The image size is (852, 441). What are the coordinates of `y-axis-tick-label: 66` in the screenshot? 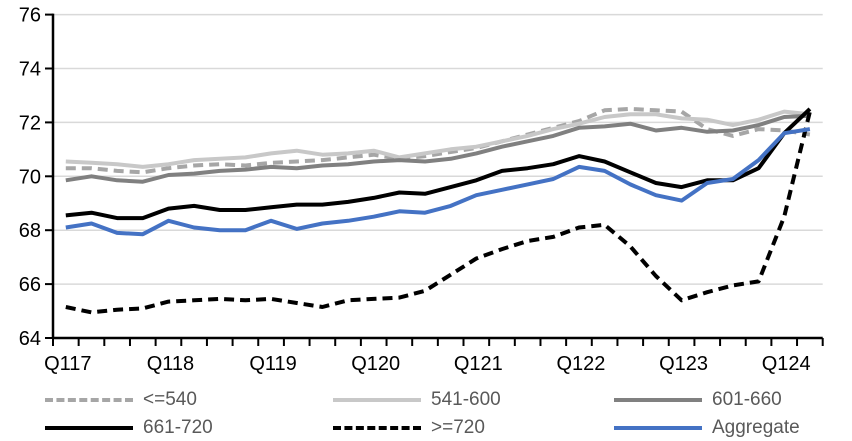 It's located at (30, 285).